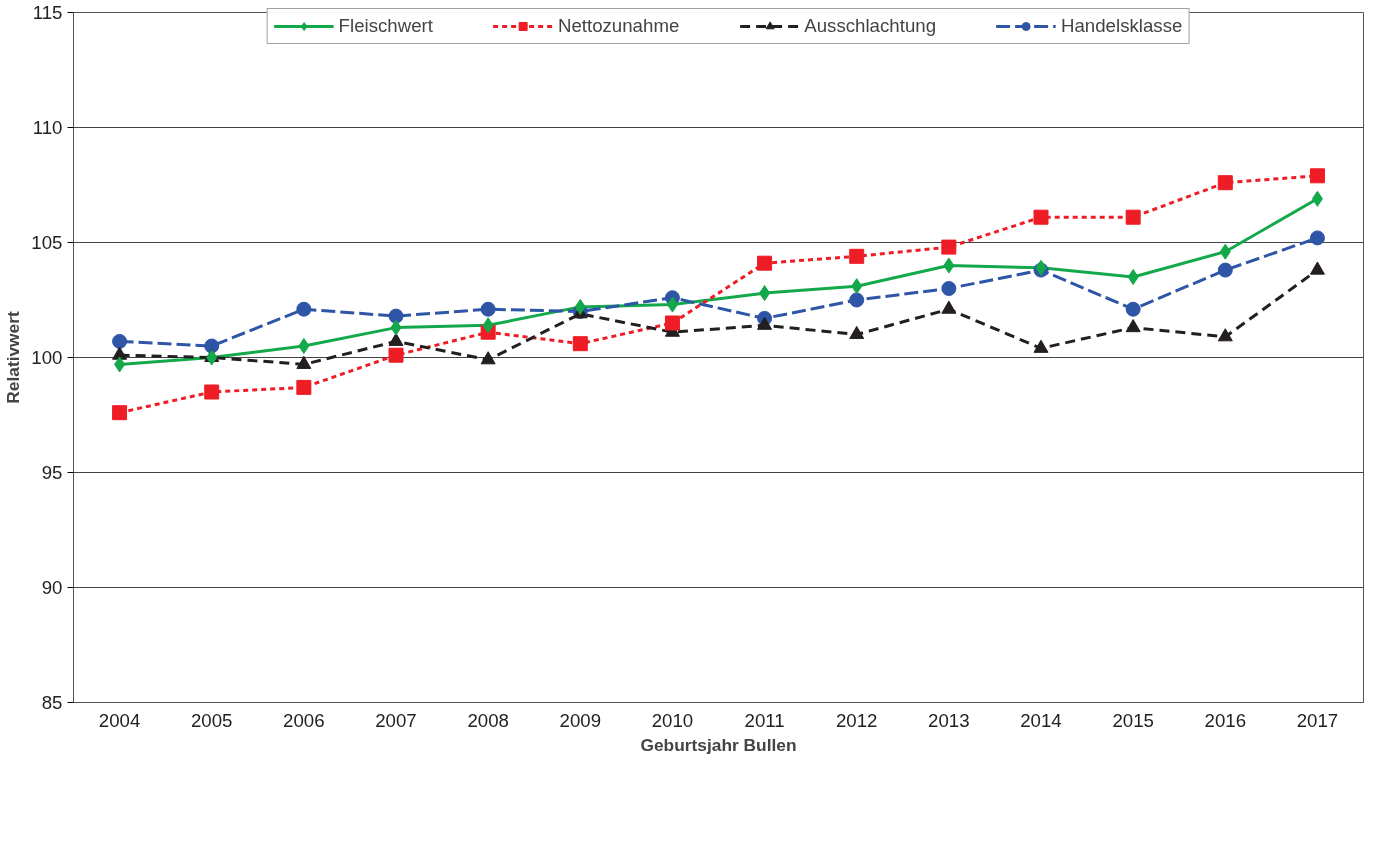 Image resolution: width=1382 pixels, height=847 pixels. I want to click on x-tick-label: 2012, so click(856, 720).